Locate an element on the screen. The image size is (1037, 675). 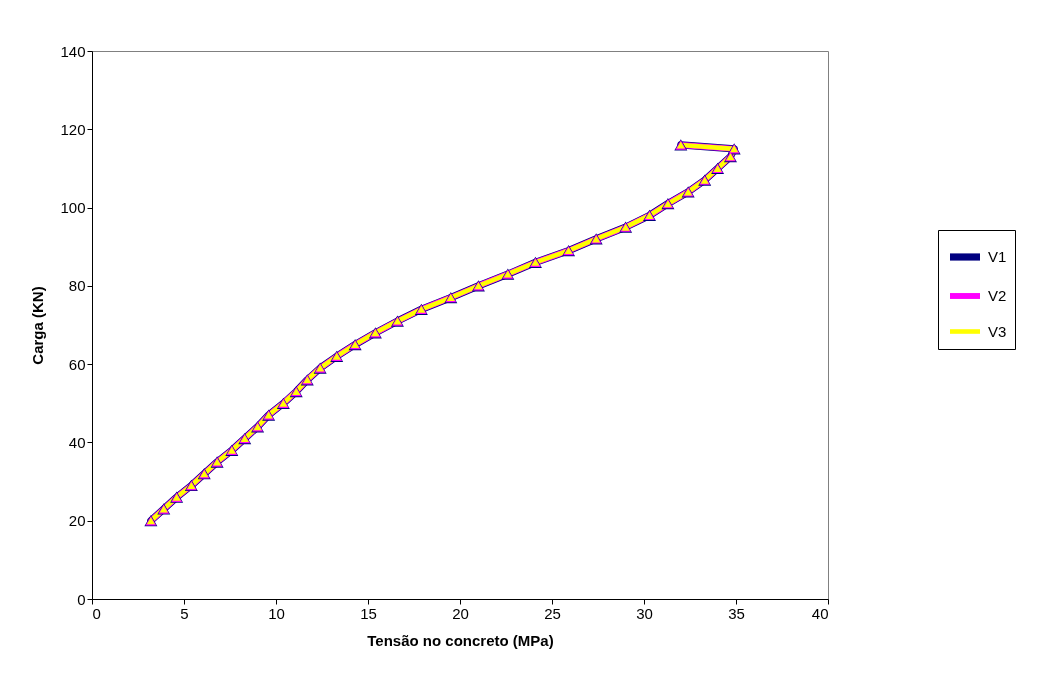
y-tick-label: 20 is located at coordinates (77, 521).